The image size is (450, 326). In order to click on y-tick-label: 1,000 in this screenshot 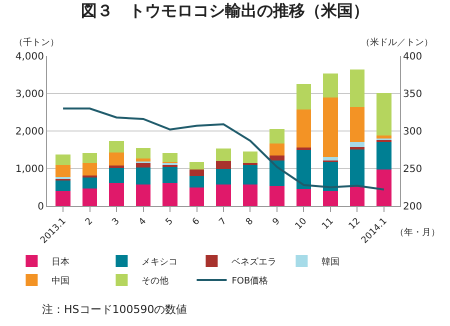, I will do `click(29, 169)`.